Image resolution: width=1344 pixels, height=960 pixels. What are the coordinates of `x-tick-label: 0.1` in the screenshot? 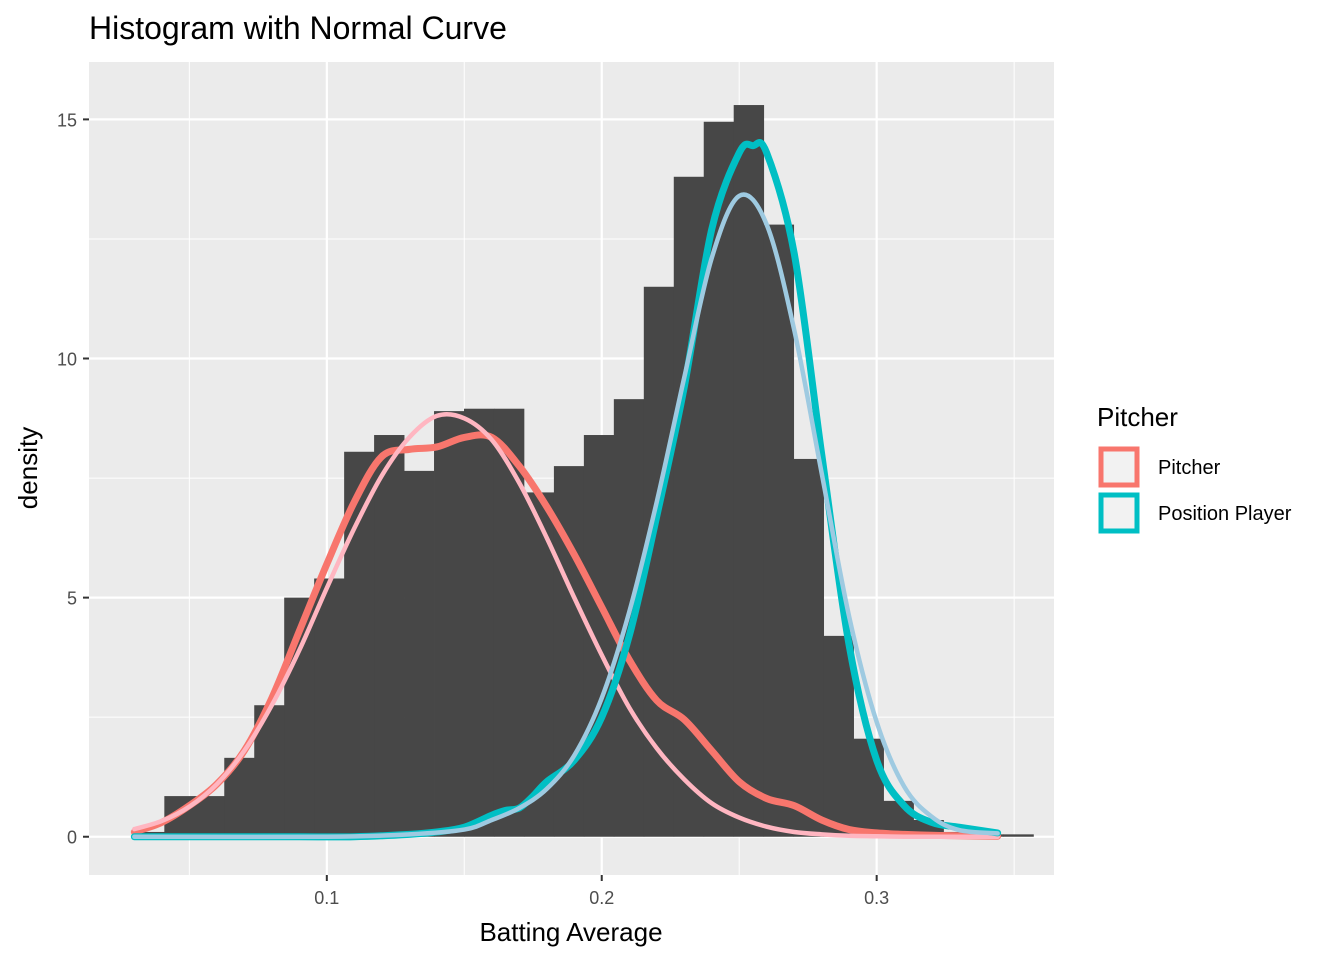 It's located at (326, 898).